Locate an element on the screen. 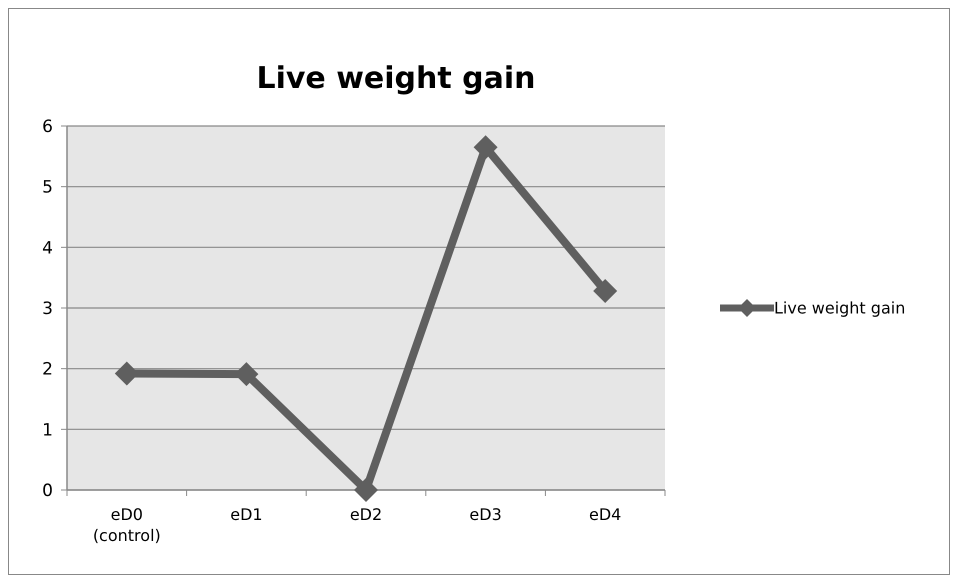 The height and width of the screenshot is (583, 958). y-tick-label: 5 is located at coordinates (47, 188).